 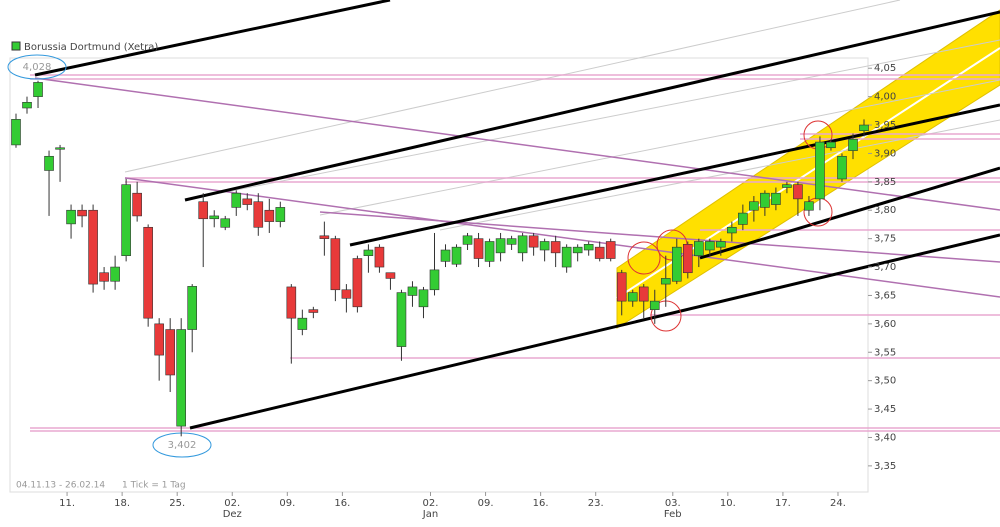 What do you see at coordinates (430, 514) in the screenshot?
I see `month-label: Jan` at bounding box center [430, 514].